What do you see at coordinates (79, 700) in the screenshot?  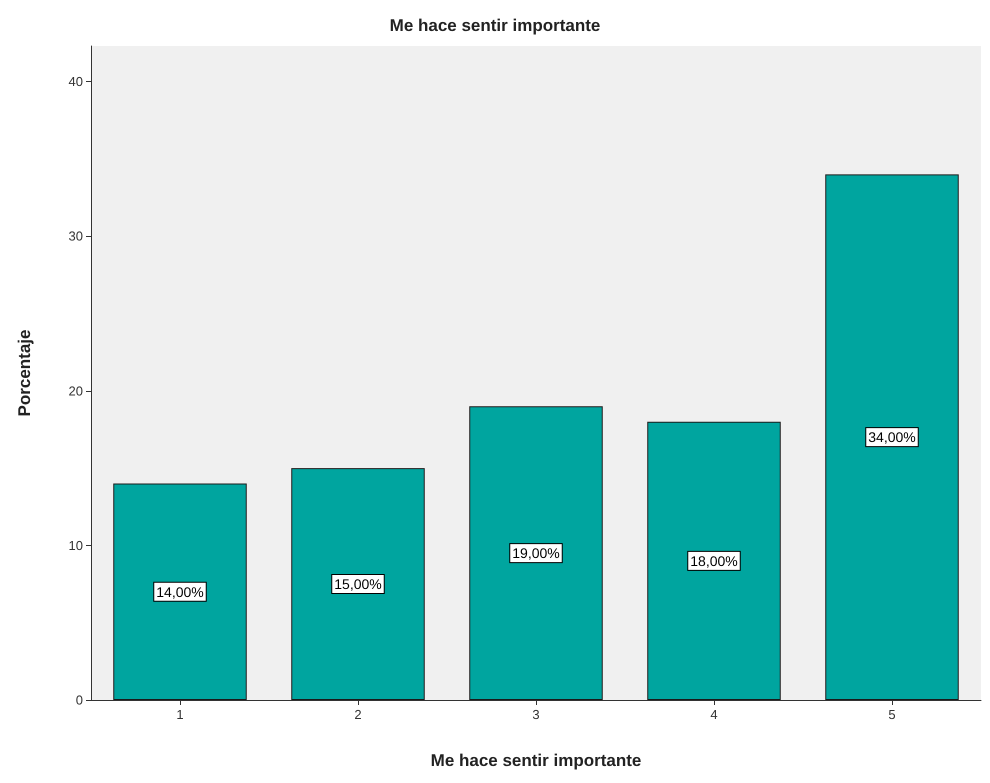 I see `y-tick-label: 0` at bounding box center [79, 700].